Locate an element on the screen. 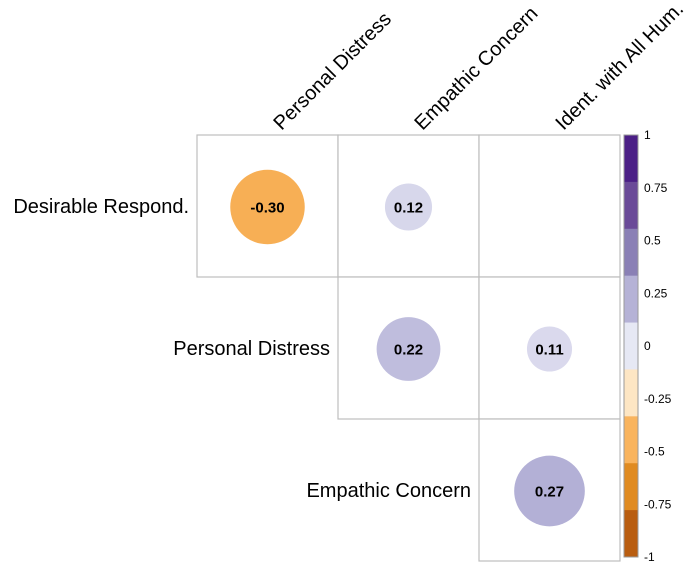 The width and height of the screenshot is (685, 565). colorbar-frame is located at coordinates (631, 346).